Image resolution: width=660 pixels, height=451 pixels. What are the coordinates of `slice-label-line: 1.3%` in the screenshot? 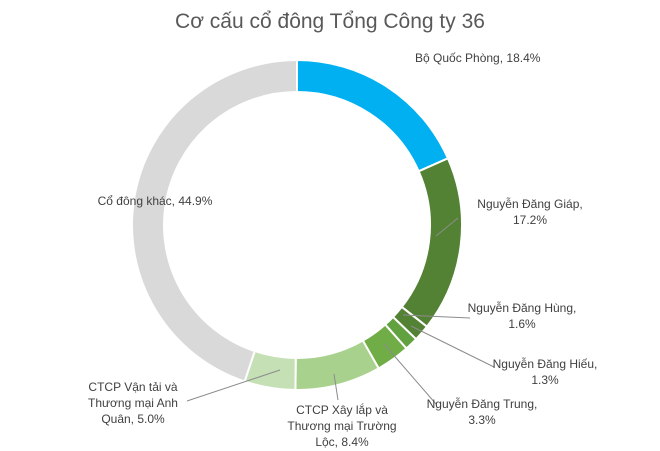 It's located at (545, 380).